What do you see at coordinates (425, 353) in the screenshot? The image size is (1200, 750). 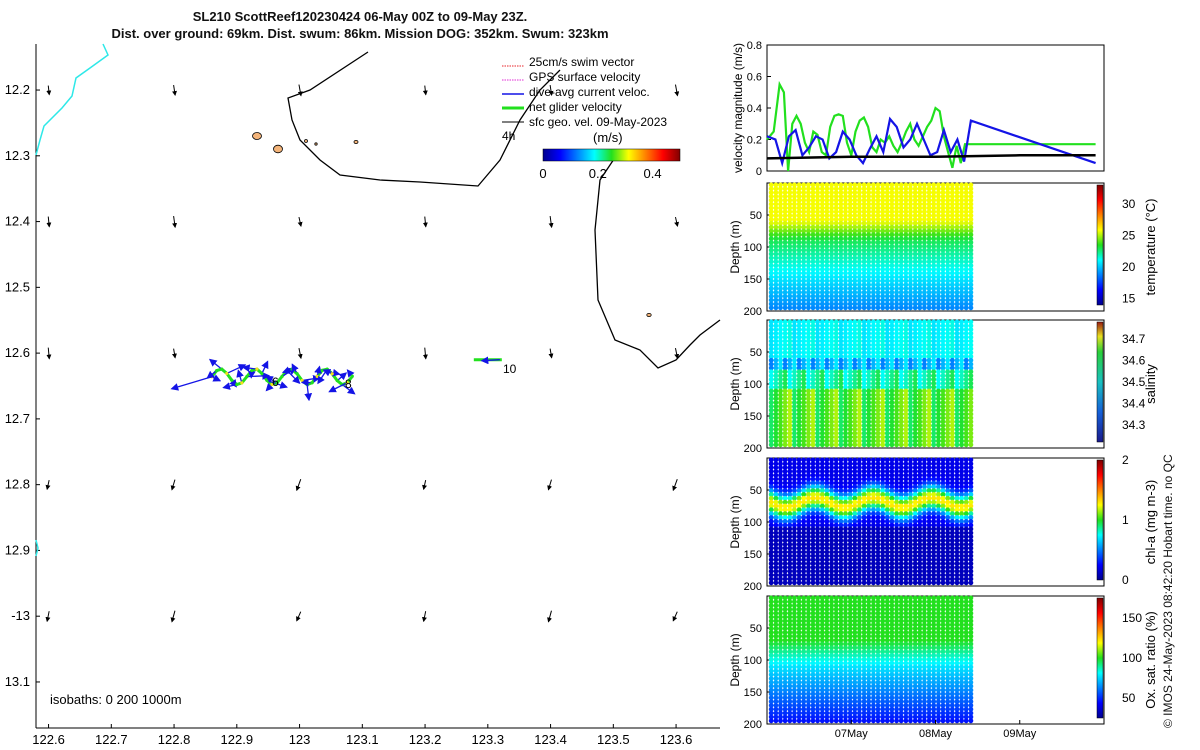 I see `geo-velocity-vector` at bounding box center [425, 353].